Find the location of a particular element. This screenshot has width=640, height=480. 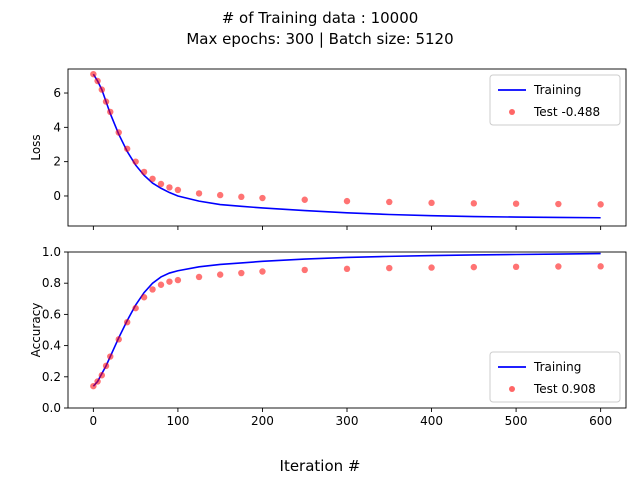

legend-label: Test -0.488 is located at coordinates (566, 112).